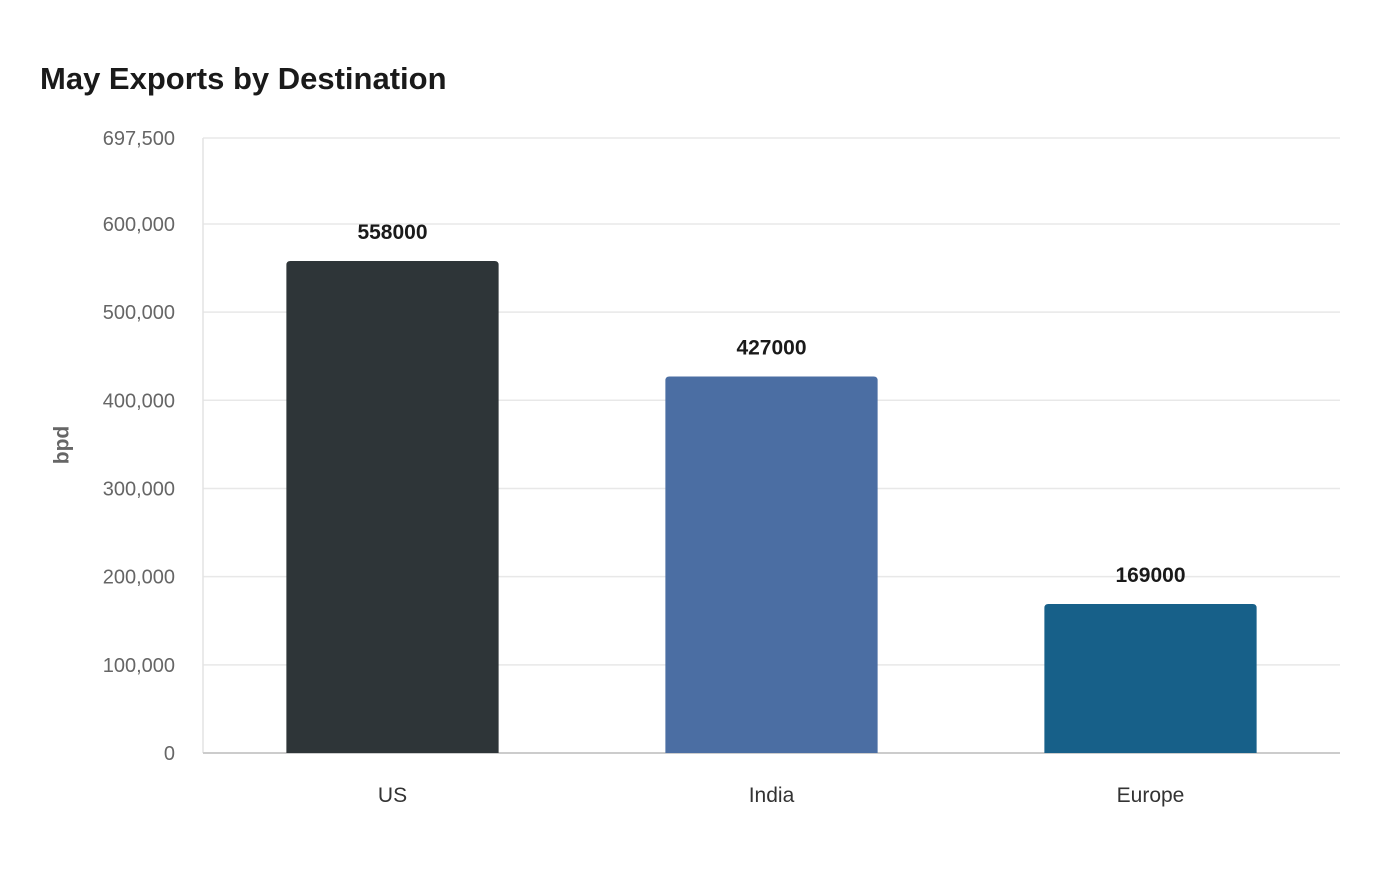 The height and width of the screenshot is (880, 1400). I want to click on y-tick-label: 300,000, so click(139, 489).